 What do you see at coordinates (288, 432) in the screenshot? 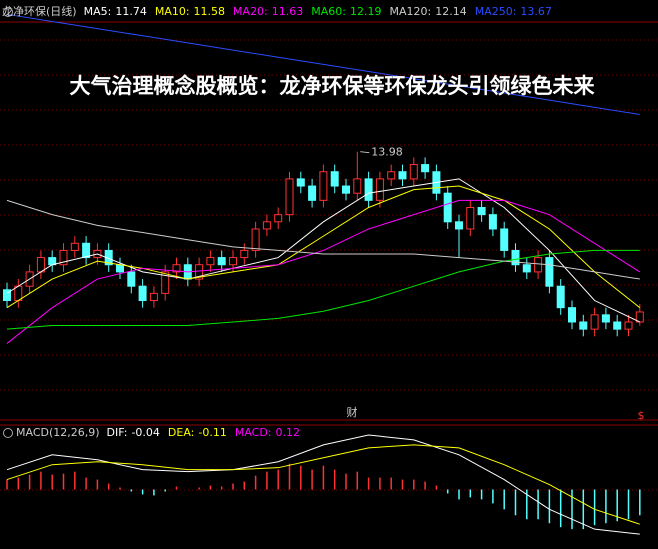
I see `legend-value: 0.12` at bounding box center [288, 432].